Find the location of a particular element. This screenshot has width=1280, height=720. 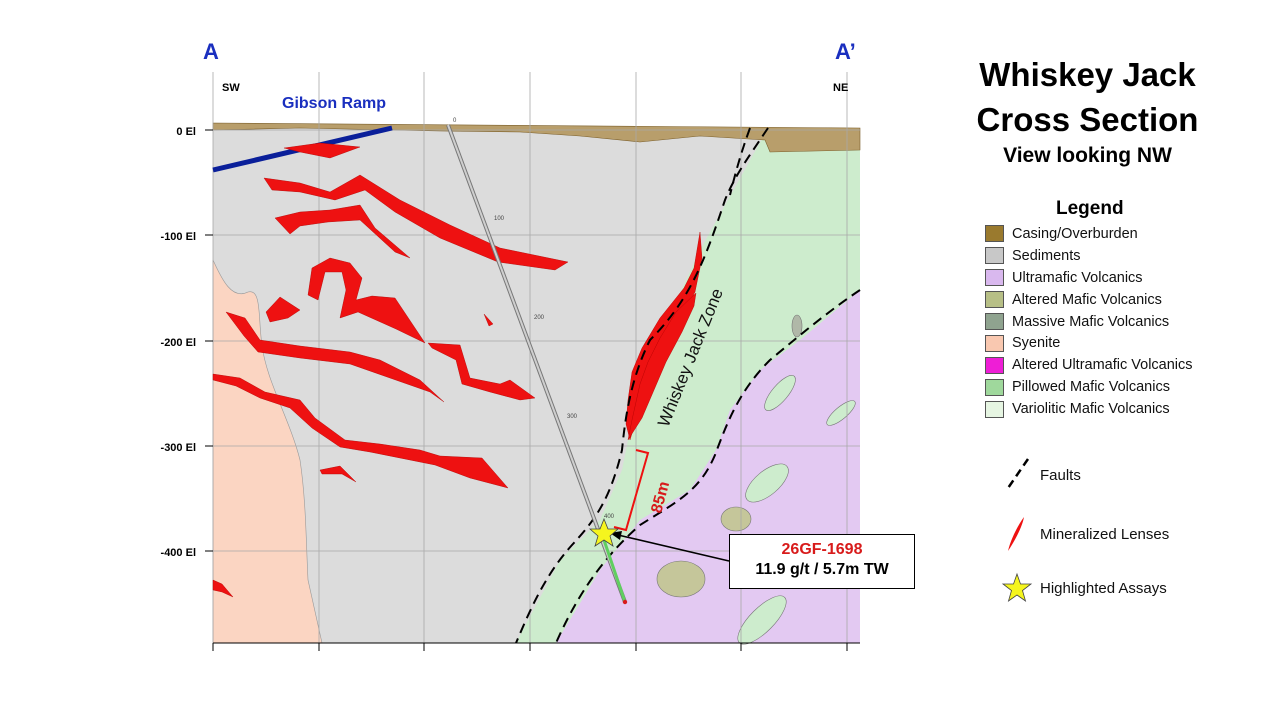

elevation-ticks is located at coordinates (209, 340).